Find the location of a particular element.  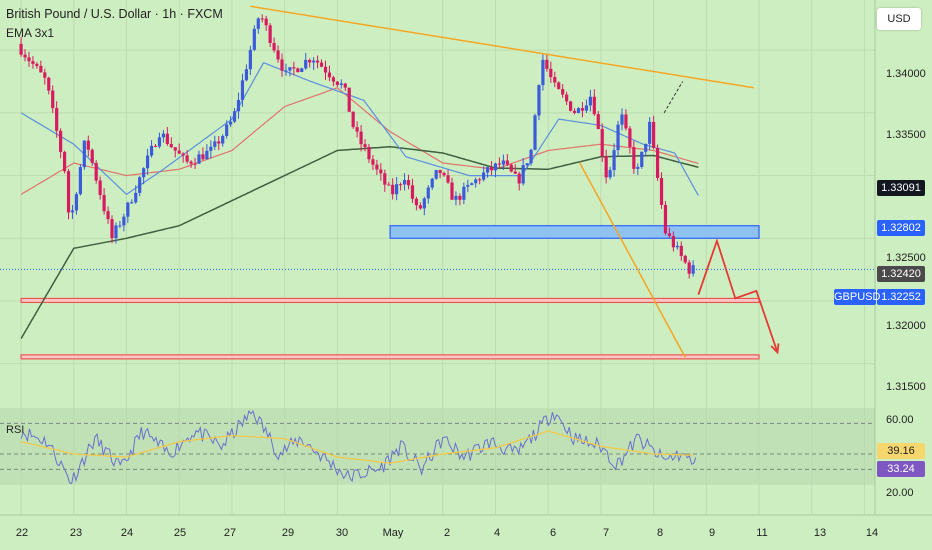

price-tag-last: 1.32252 is located at coordinates (901, 297).